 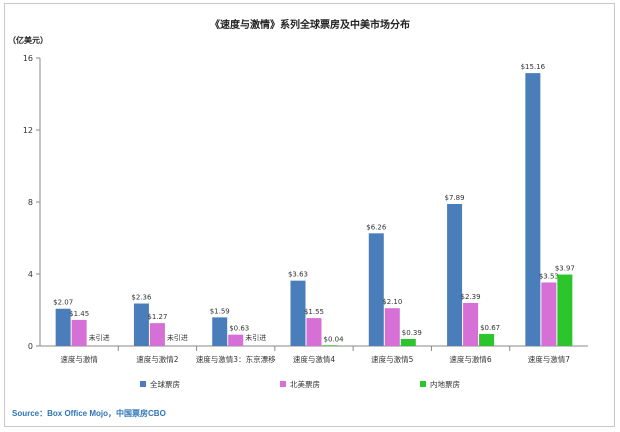 I want to click on y-tick-label: 0, so click(x=30, y=346).